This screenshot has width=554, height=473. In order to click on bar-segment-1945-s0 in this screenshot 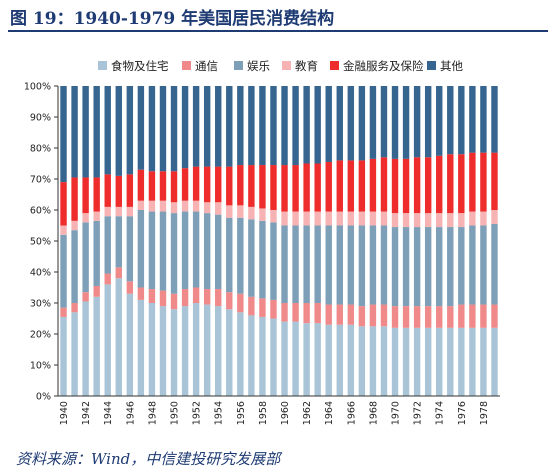, I will do `click(118, 337)`.